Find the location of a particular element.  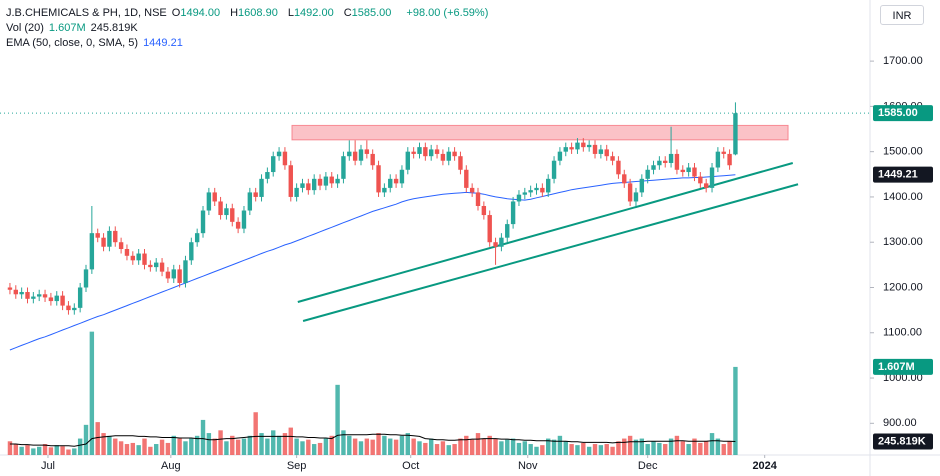

ohlc-field: O1494.00 is located at coordinates (198, 13).